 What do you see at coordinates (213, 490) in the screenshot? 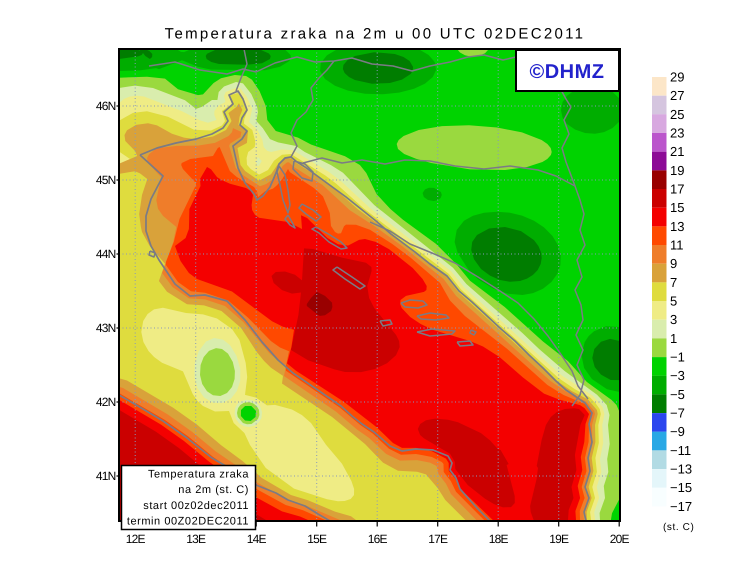
I see `svg-text: na 2m (st. C)` at bounding box center [213, 490].